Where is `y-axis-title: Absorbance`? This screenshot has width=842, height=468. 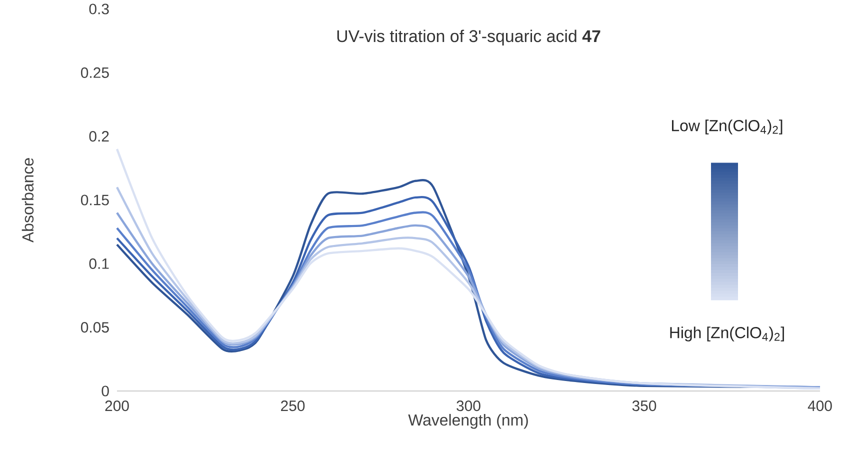 y-axis-title: Absorbance is located at coordinates (28, 200).